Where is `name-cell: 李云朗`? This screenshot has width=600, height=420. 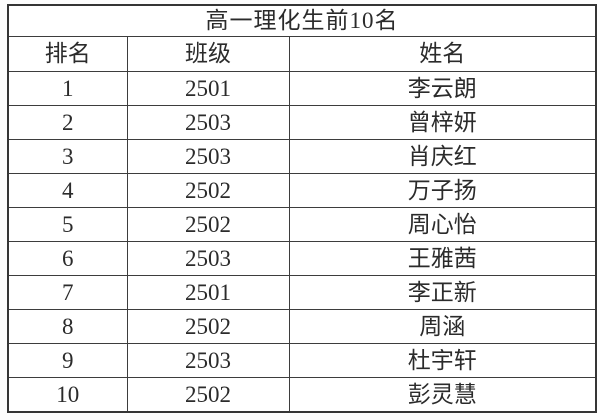
name-cell: 李云朗 is located at coordinates (442, 88).